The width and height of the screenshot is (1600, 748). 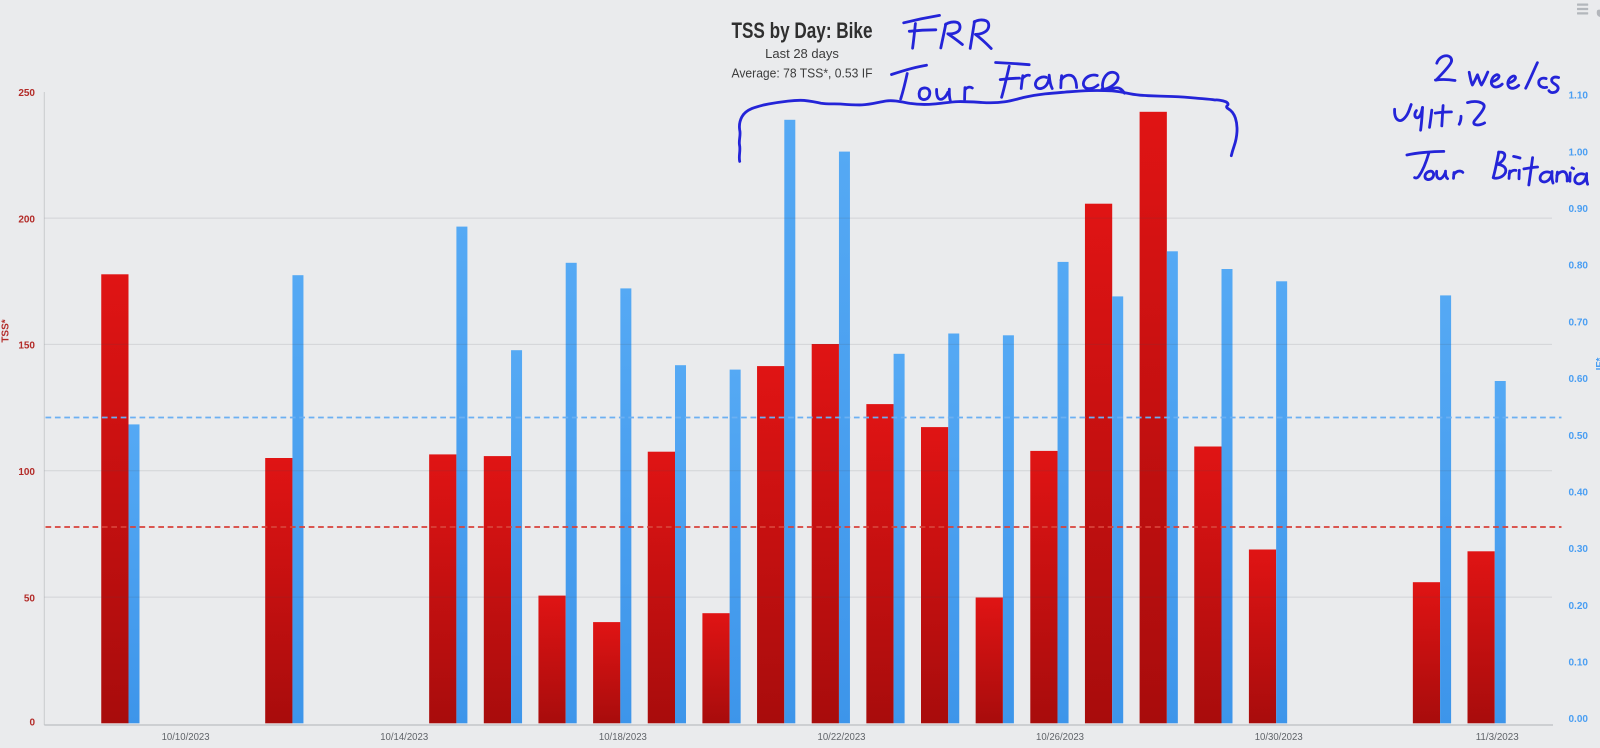 I want to click on svg-text: 10/22/2023, so click(x=842, y=737).